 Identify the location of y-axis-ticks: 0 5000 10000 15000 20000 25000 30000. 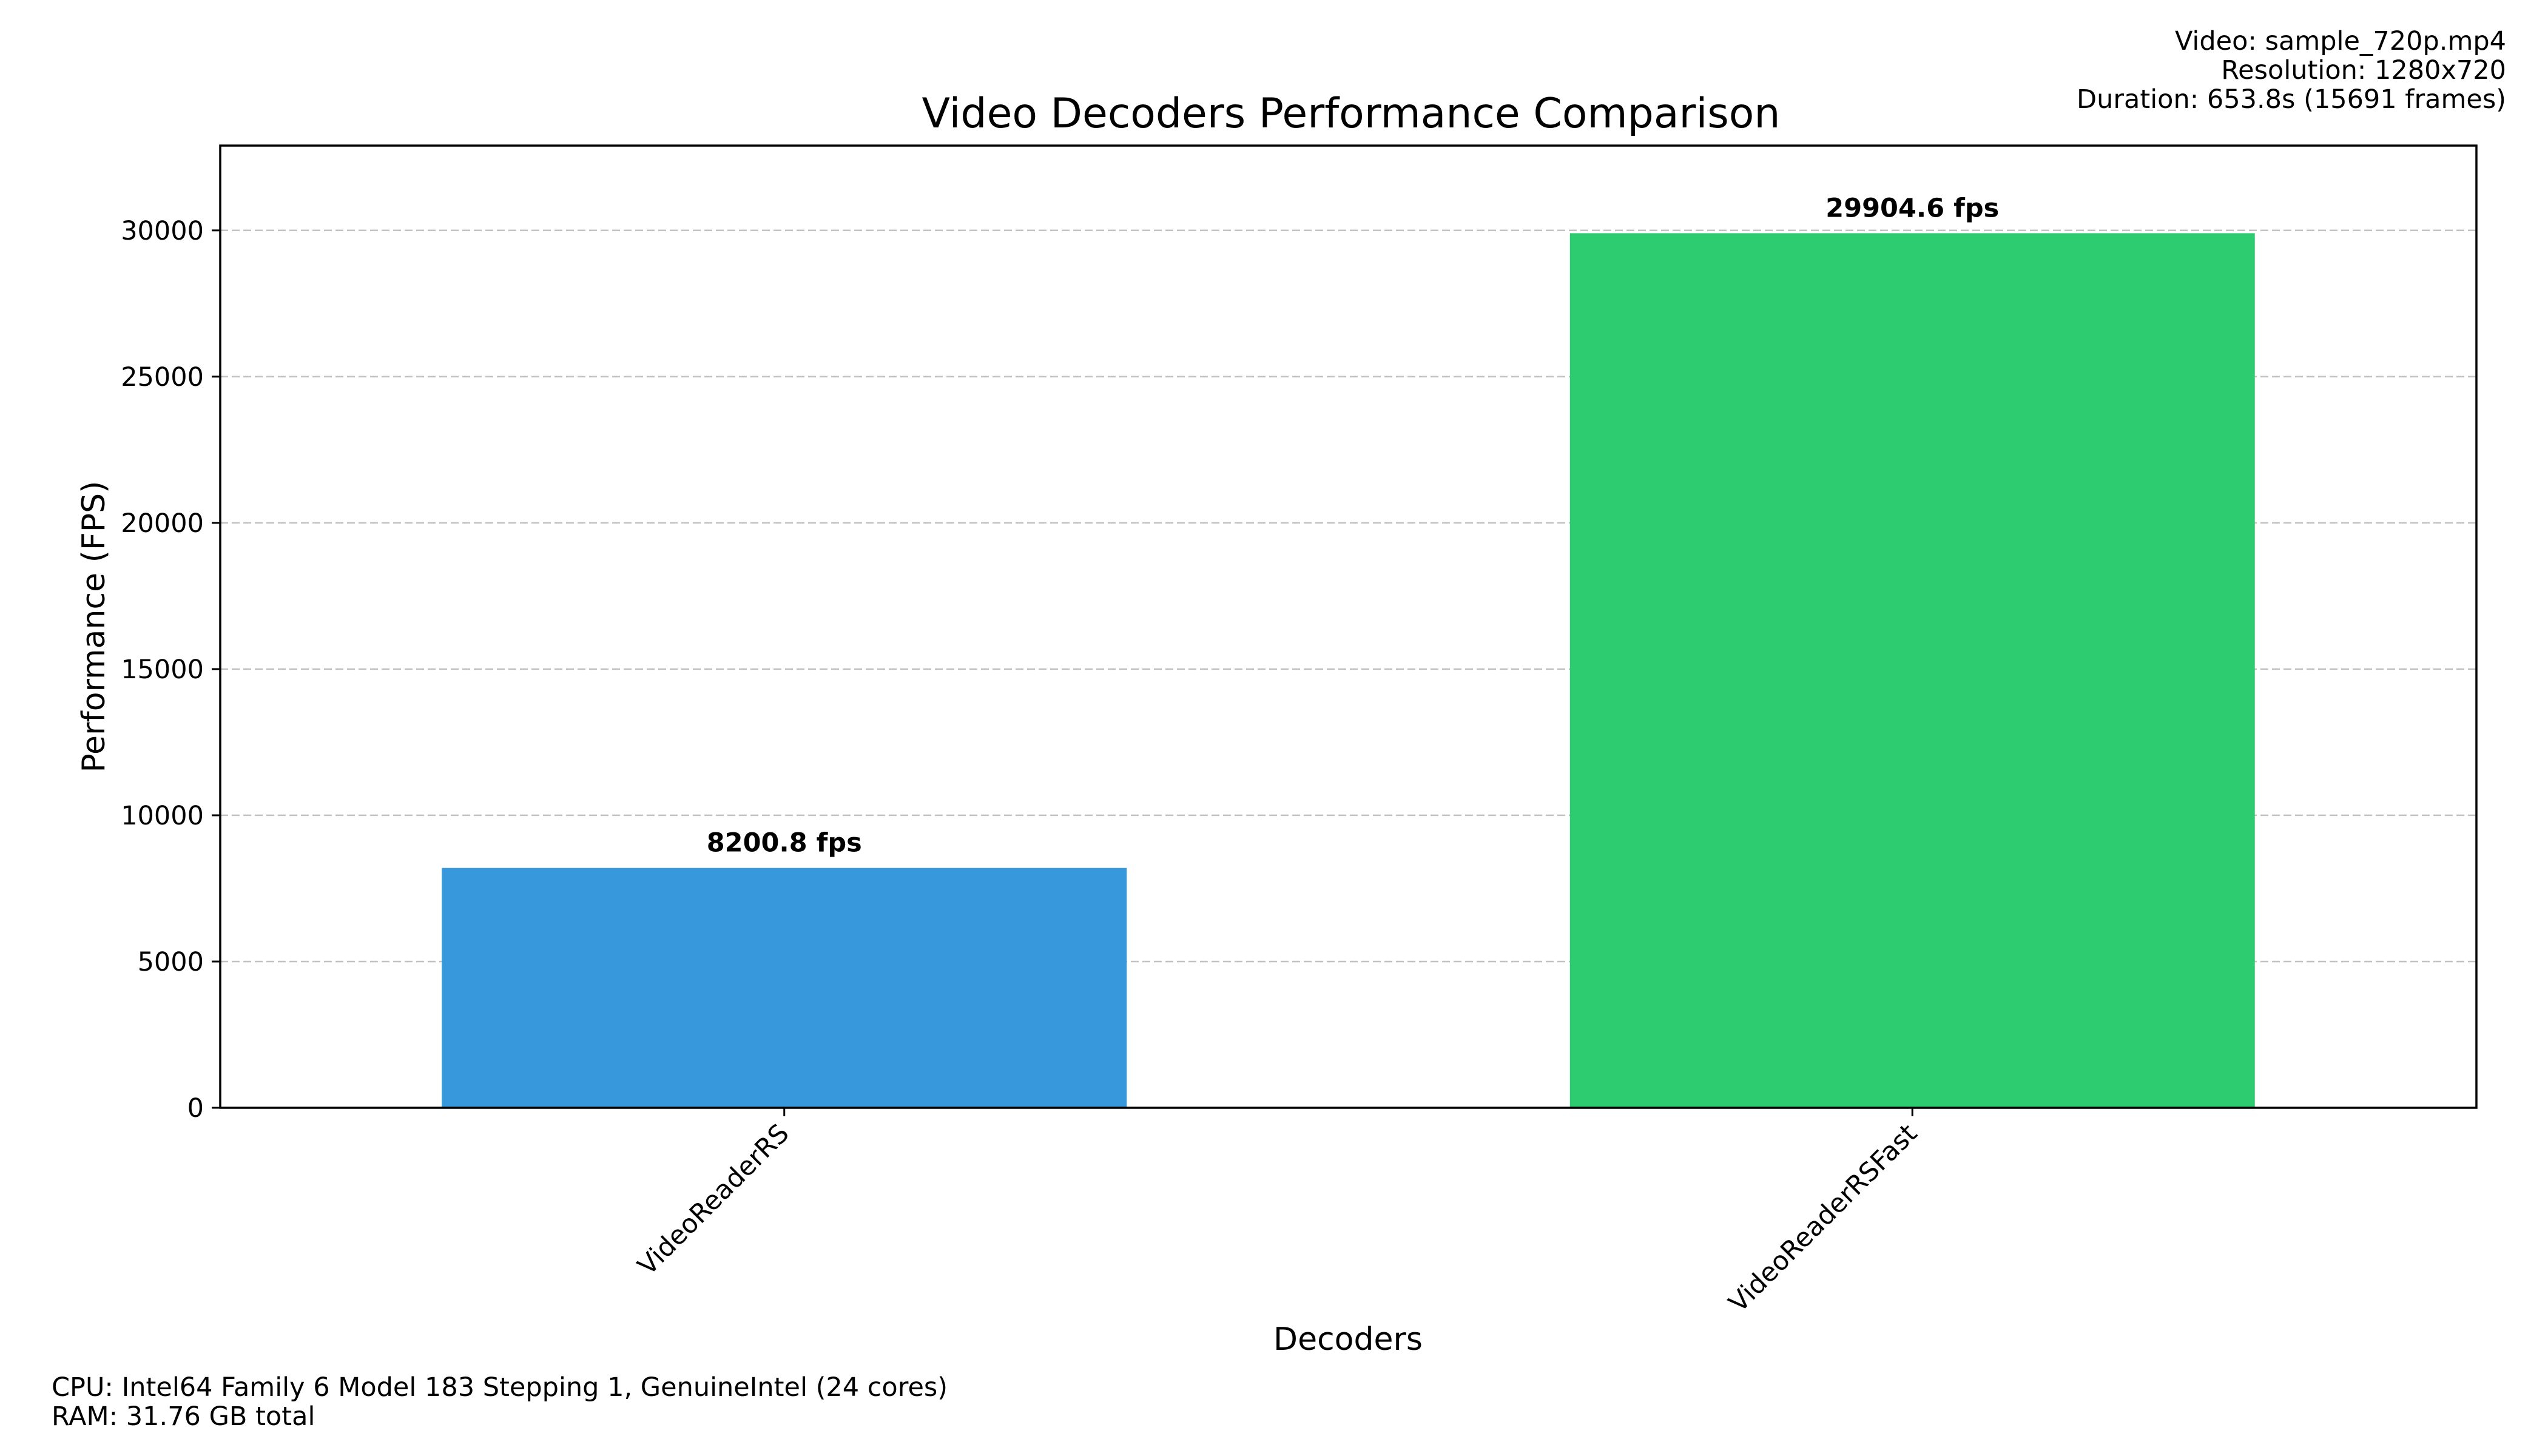
(170, 670).